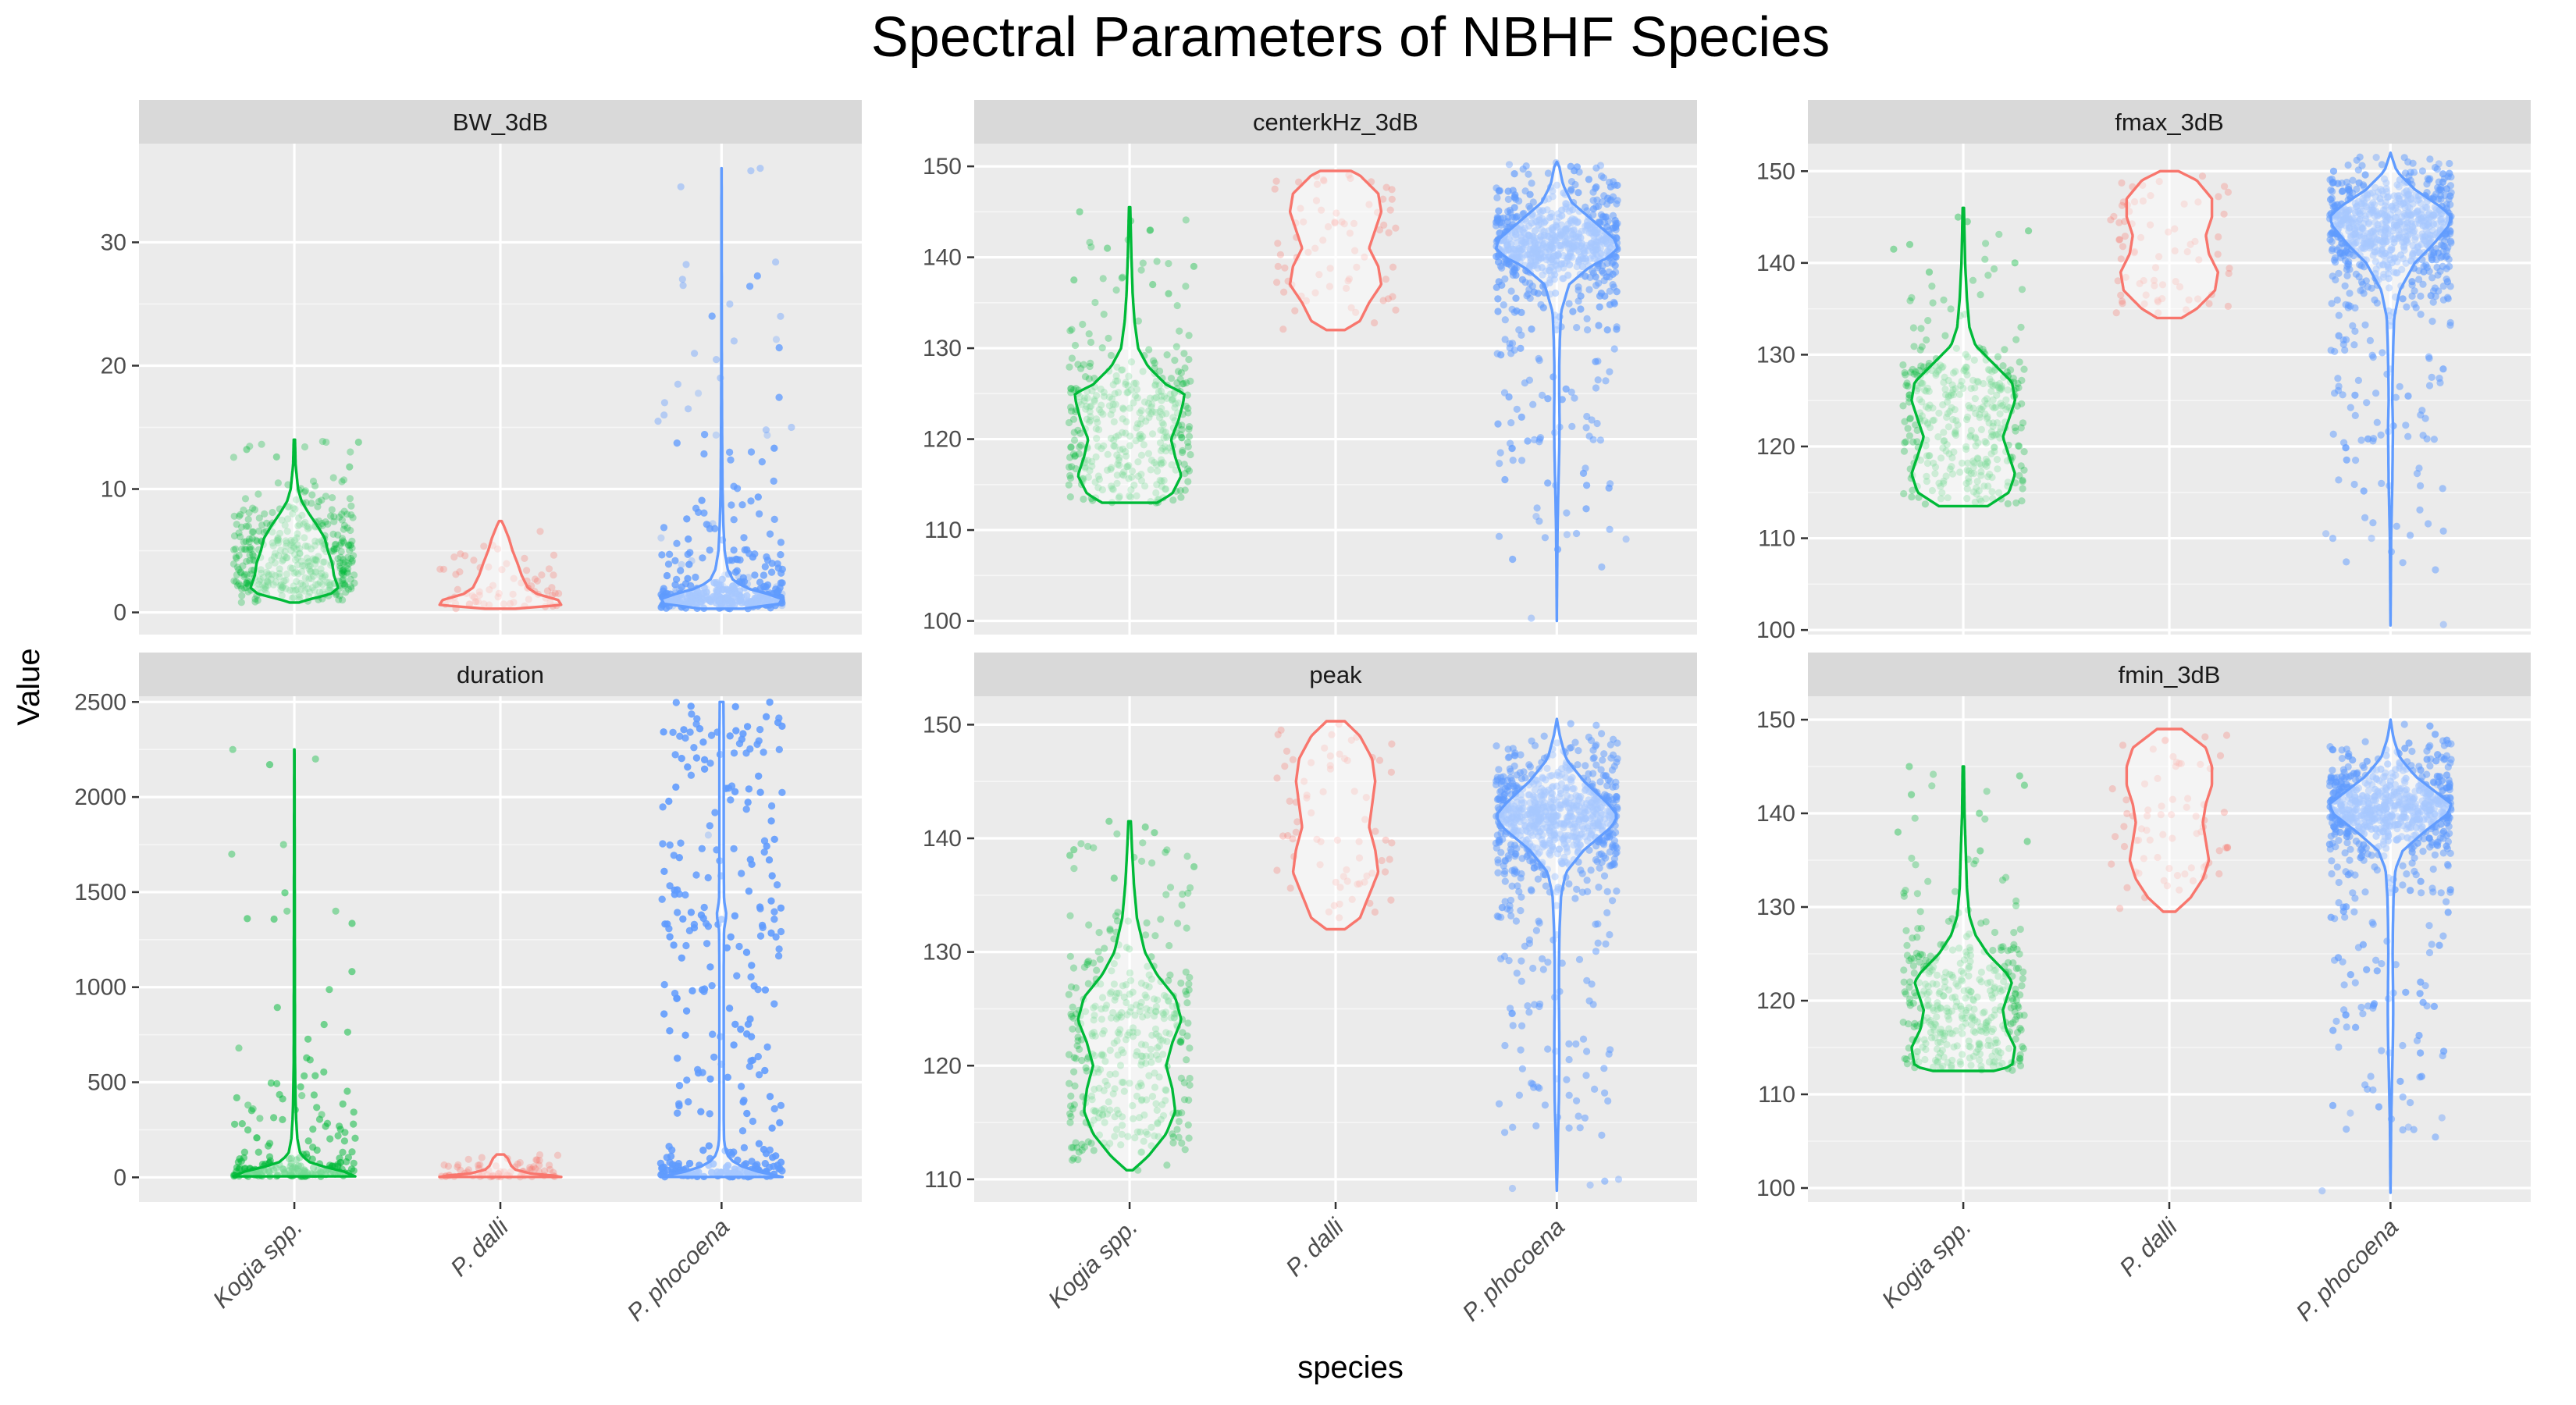  I want to click on y-tick-label: 130, so click(942, 348).